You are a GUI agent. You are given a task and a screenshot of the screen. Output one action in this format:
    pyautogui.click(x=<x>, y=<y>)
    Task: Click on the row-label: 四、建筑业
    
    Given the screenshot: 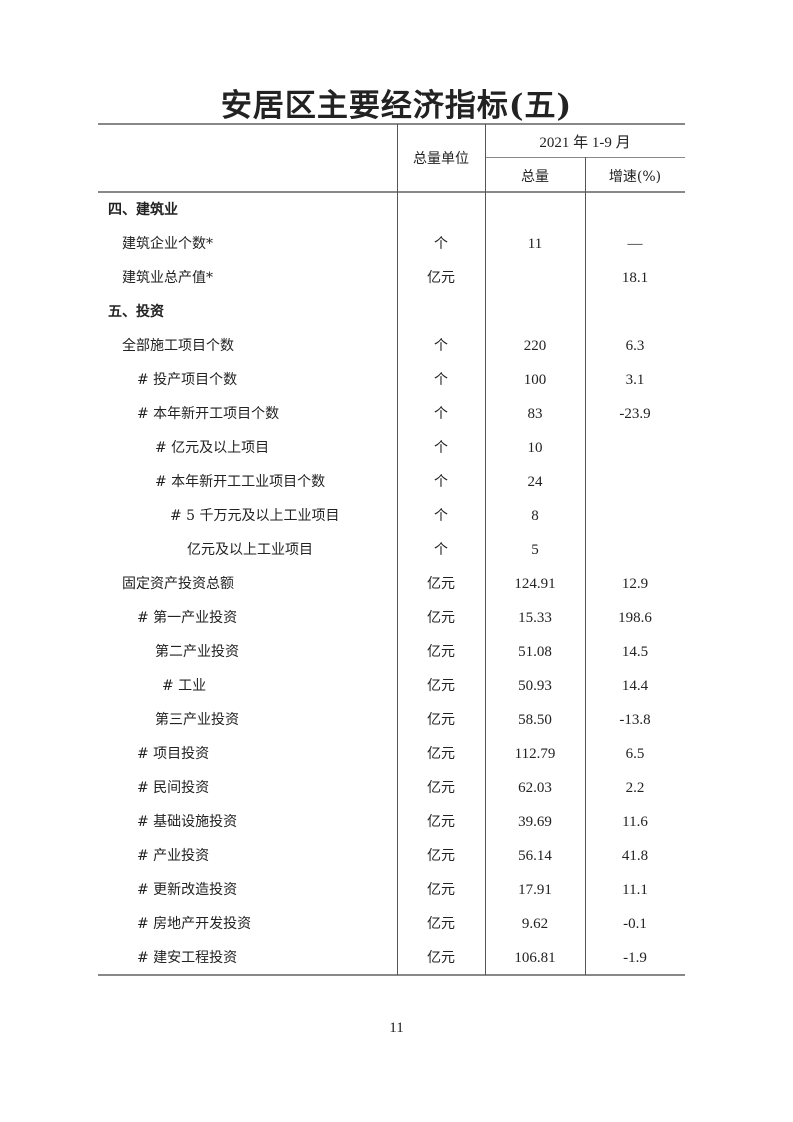 What is the action you would take?
    pyautogui.click(x=143, y=210)
    